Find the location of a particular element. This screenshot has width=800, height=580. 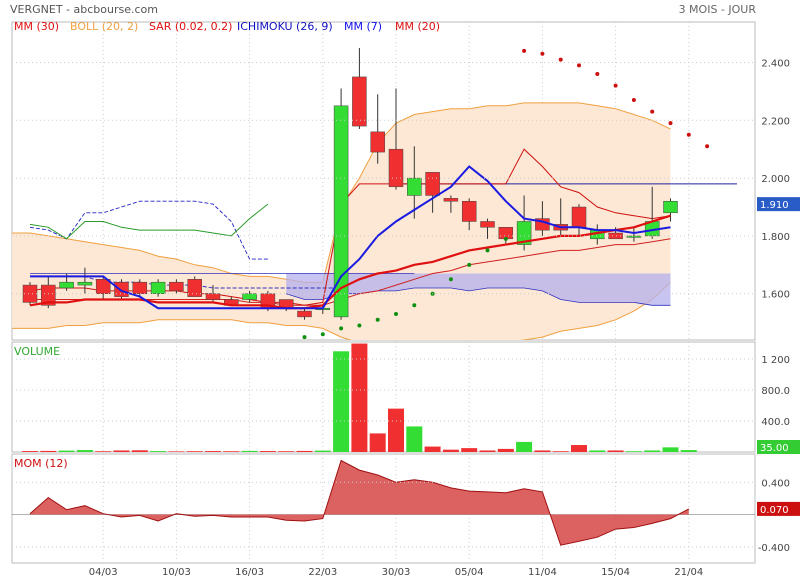

momentum-line is located at coordinates (359, 502).